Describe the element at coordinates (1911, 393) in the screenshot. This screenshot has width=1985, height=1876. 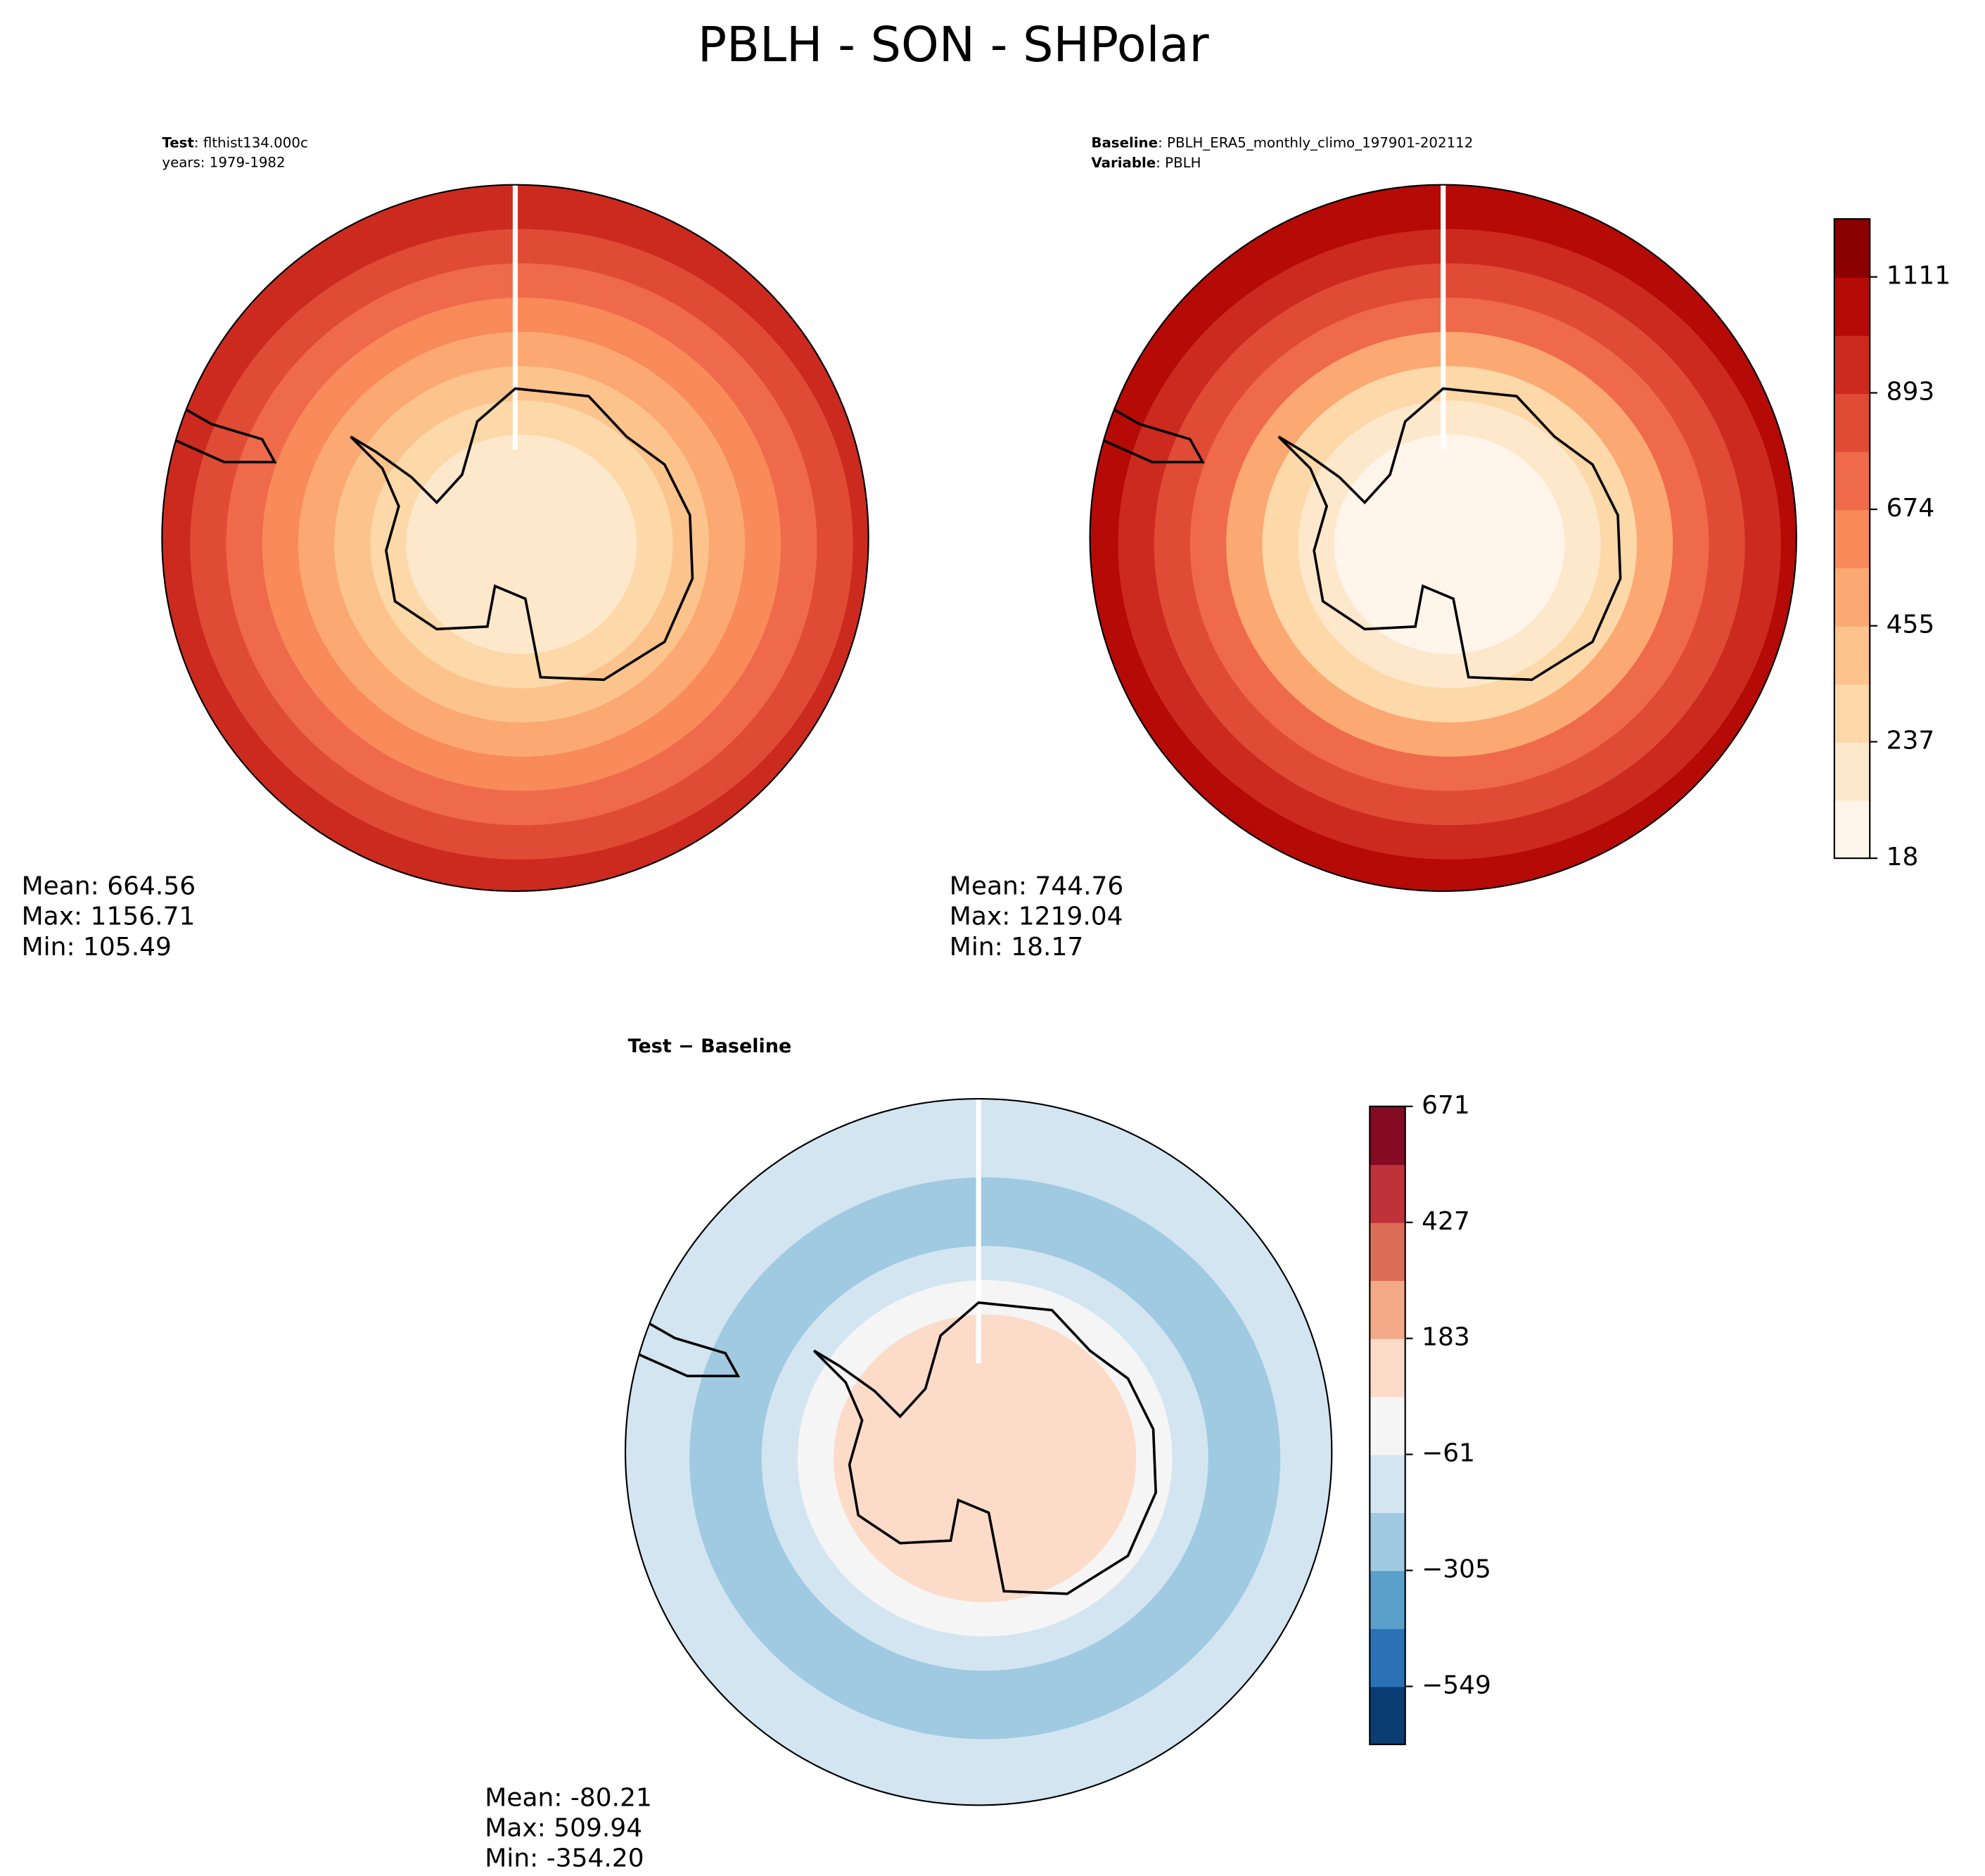
I see `colorbar-tick-label: 893` at that location.